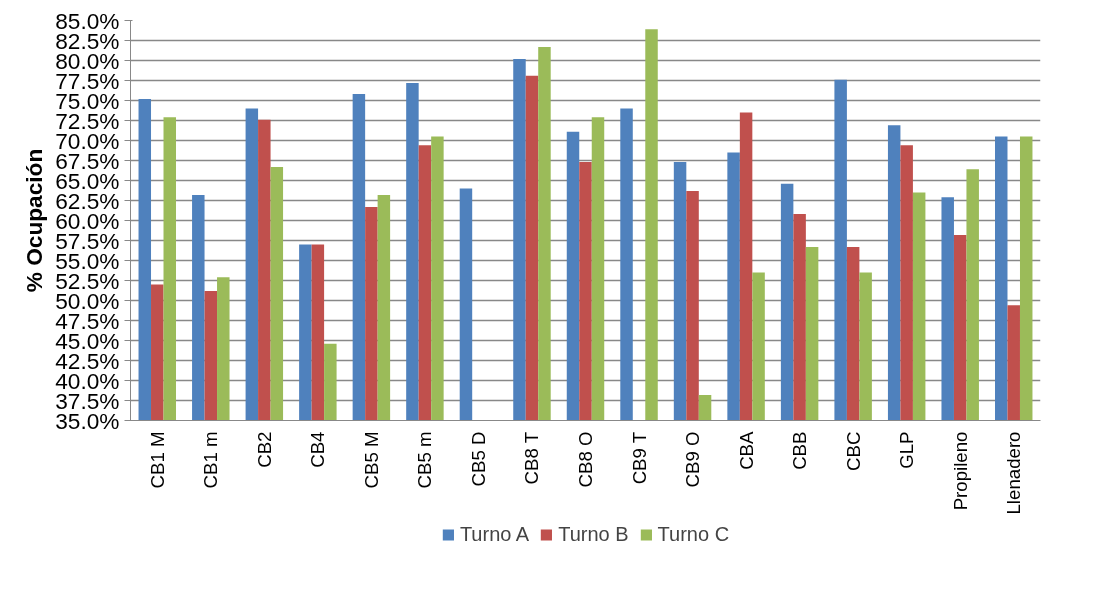  I want to click on x-tick-label: CB5 D, so click(478, 459).